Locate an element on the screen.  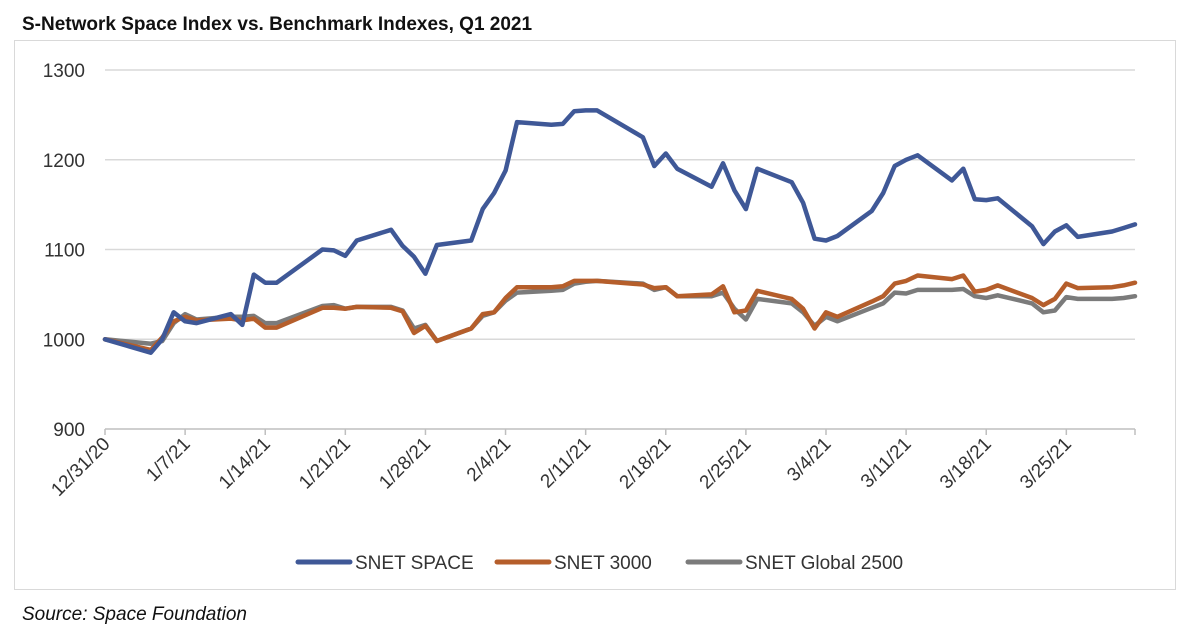
x-tick-label: 2/25/21 is located at coordinates (726, 464).